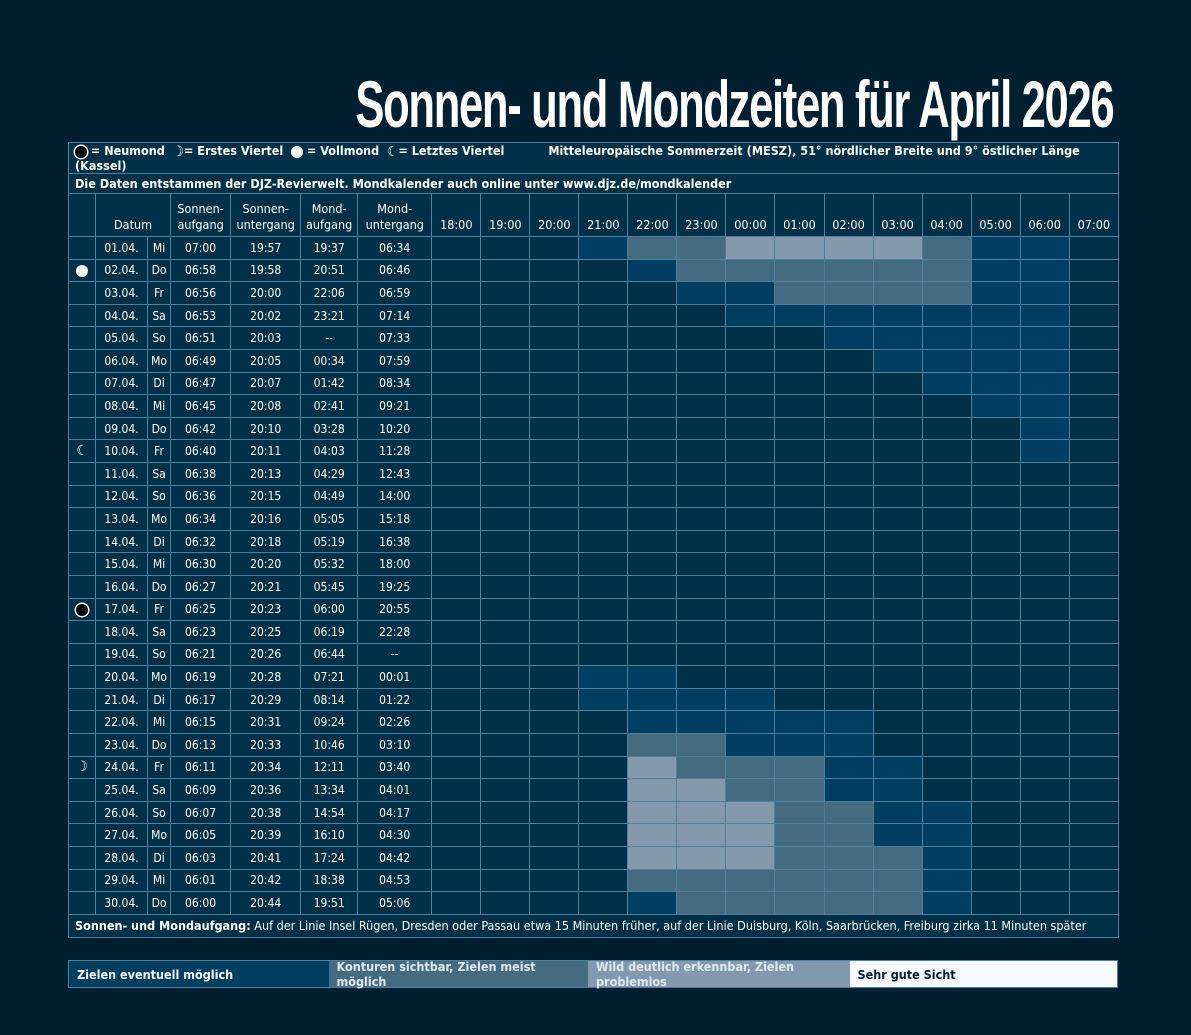 This screenshot has height=1035, width=1191. What do you see at coordinates (201, 215) in the screenshot?
I see `sunrise-header: Sonnen-aufgang` at bounding box center [201, 215].